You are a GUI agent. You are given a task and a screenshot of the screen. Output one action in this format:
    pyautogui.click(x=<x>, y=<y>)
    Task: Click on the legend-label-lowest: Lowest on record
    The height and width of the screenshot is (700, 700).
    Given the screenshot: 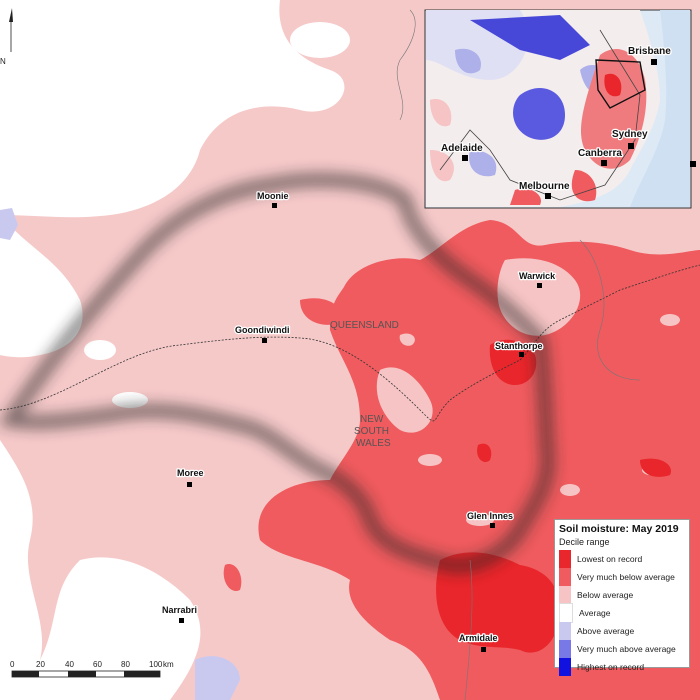 What is the action you would take?
    pyautogui.click(x=610, y=559)
    